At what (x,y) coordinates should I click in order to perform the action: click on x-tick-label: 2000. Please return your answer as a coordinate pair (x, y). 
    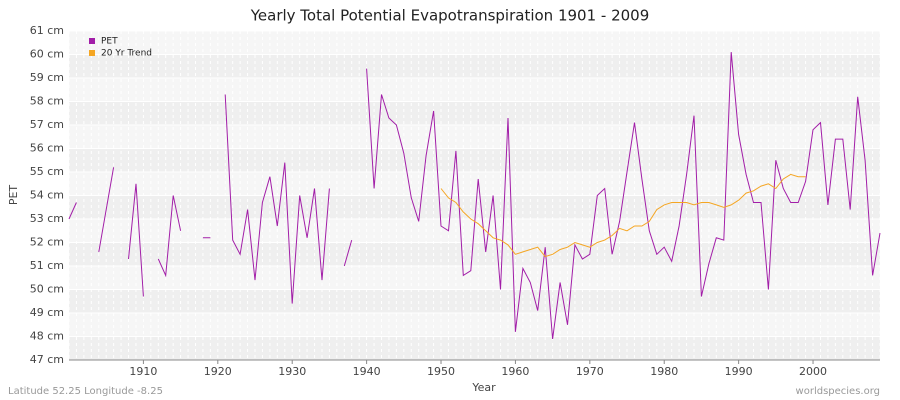
    Looking at the image, I should click on (813, 371).